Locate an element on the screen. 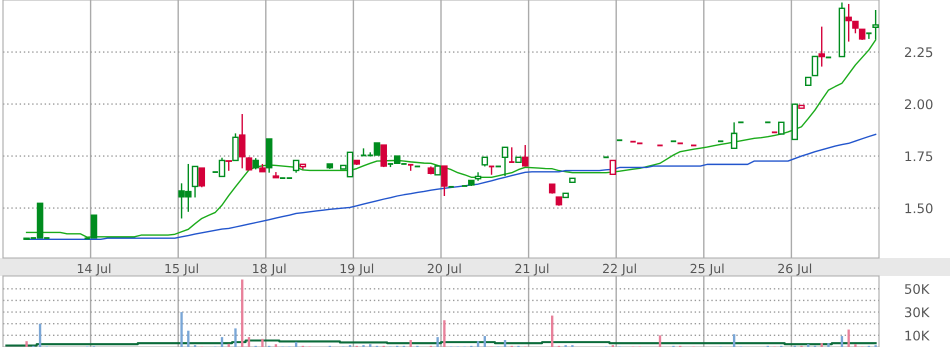  x-tick-label: 26 Jul is located at coordinates (795, 270).